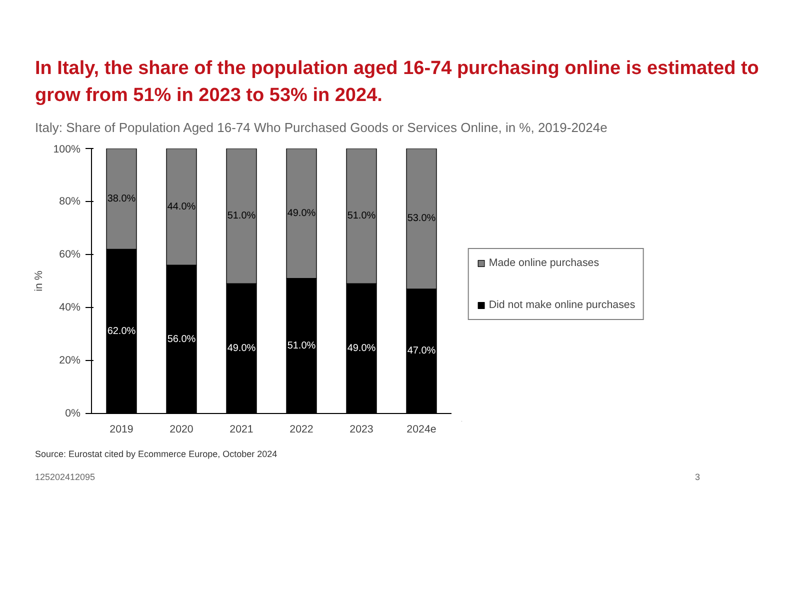 The image size is (800, 600). Describe the element at coordinates (302, 429) in the screenshot. I see `x-tick-label: 2022` at that location.